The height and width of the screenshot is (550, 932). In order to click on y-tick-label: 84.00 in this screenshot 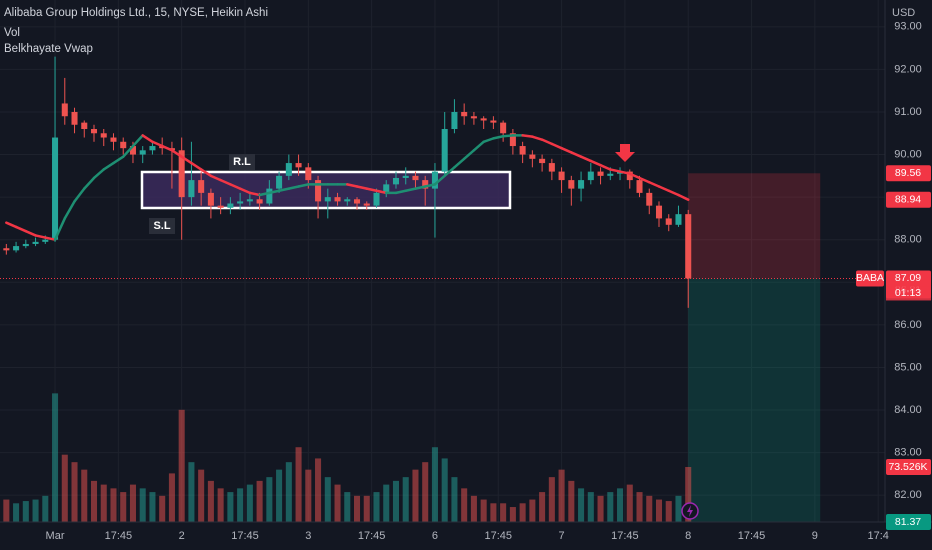, I will do `click(908, 410)`.